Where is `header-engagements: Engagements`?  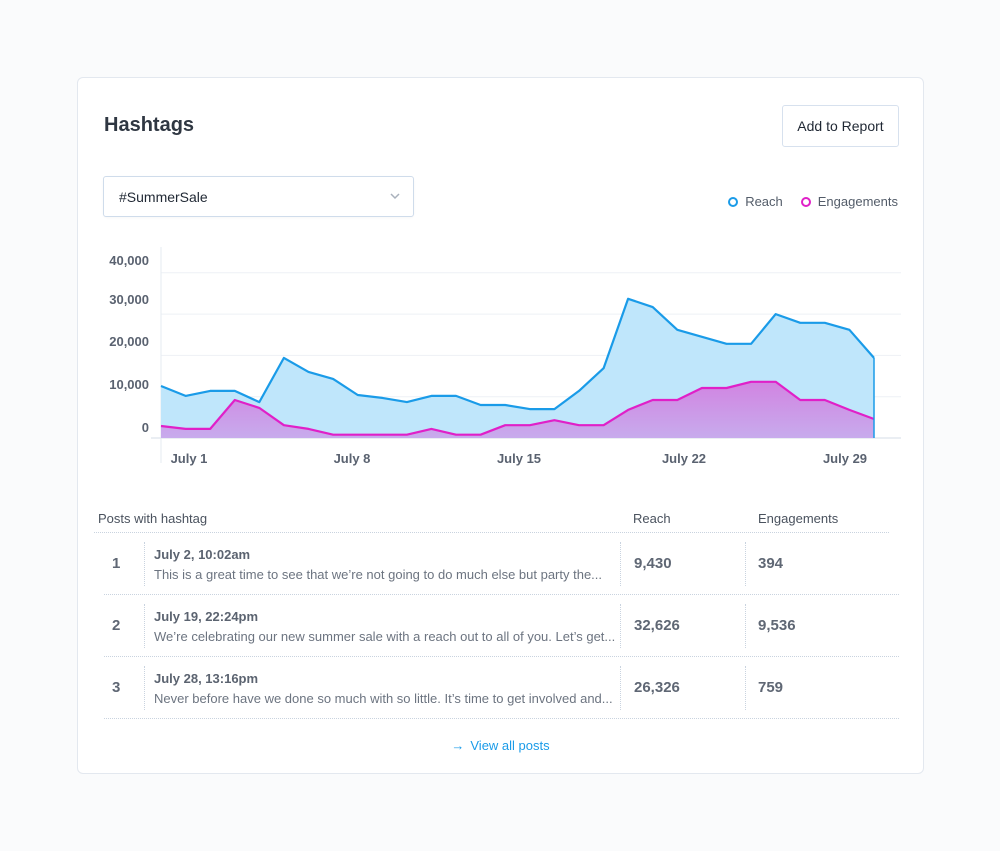
header-engagements: Engagements is located at coordinates (798, 518).